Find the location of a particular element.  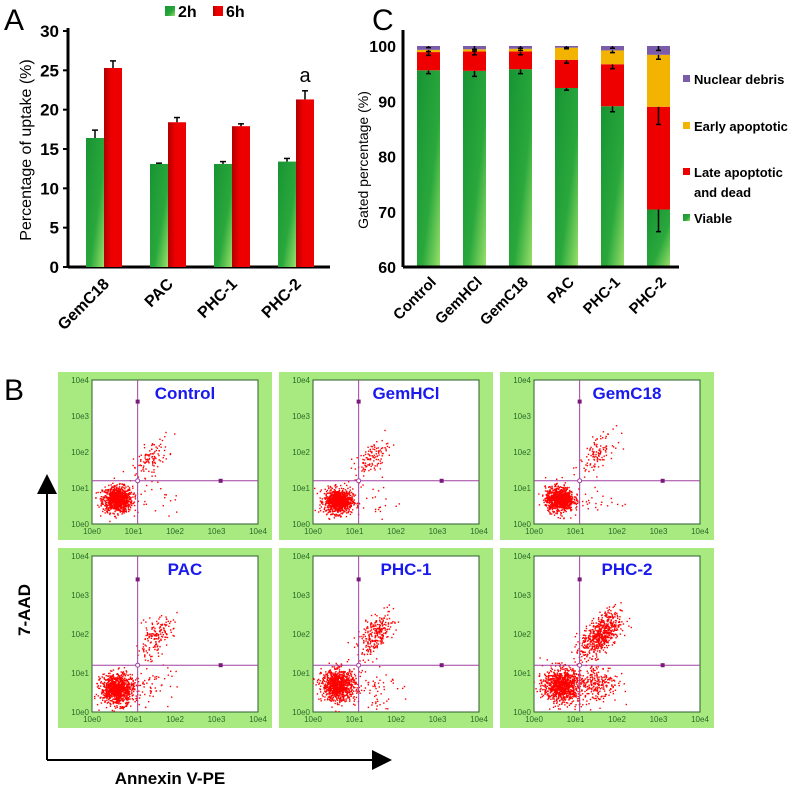

y-tick-label: 100 is located at coordinates (382, 47).